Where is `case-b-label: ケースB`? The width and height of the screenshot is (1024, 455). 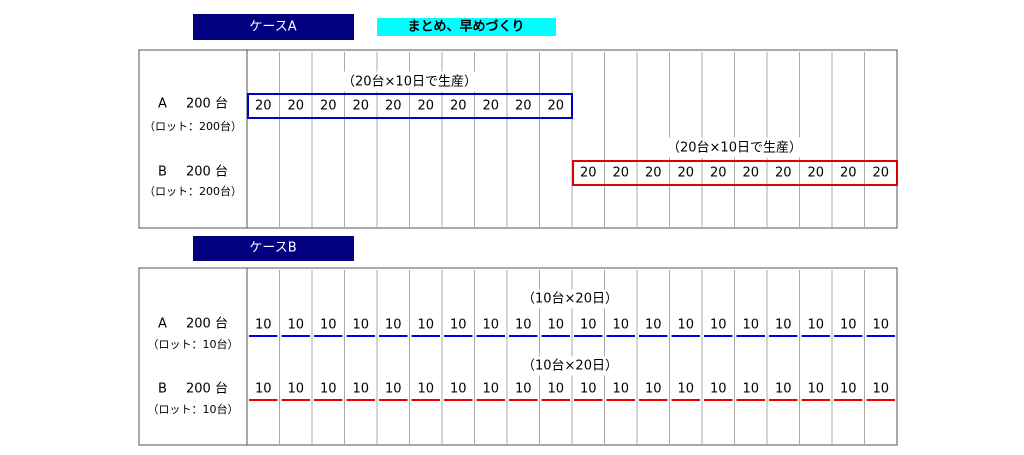
case-b-label: ケースB is located at coordinates (272, 248).